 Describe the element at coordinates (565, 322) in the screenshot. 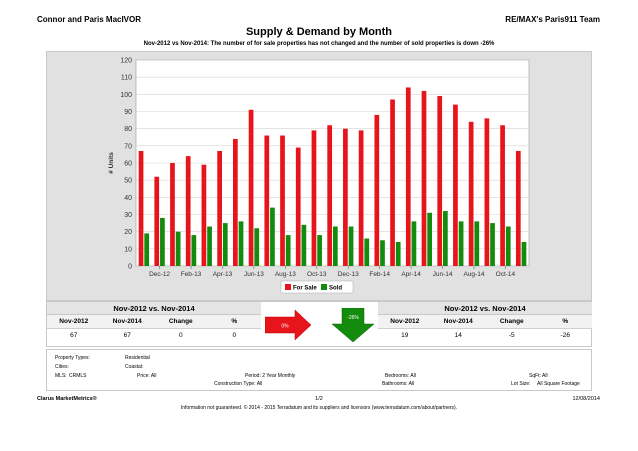

I see `stats-right-header: %` at that location.